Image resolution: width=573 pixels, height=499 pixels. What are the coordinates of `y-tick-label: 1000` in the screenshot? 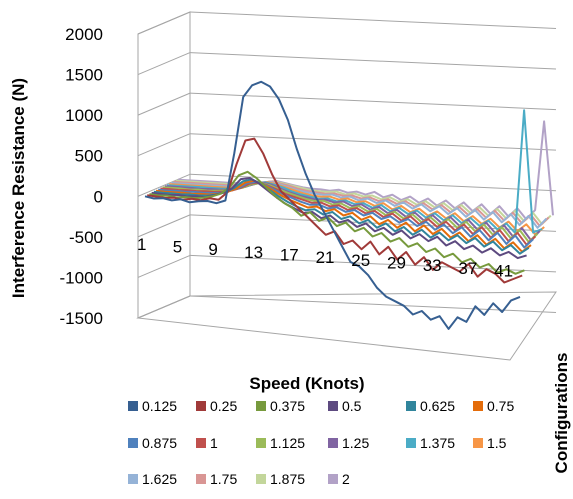 It's located at (84, 115).